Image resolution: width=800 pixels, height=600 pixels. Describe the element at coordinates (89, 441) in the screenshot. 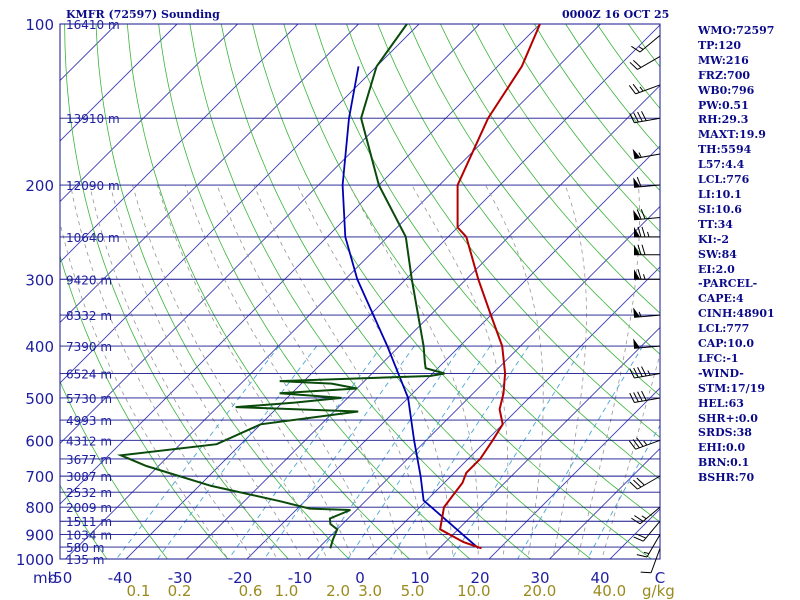

I see `height-label: 4312 m` at that location.